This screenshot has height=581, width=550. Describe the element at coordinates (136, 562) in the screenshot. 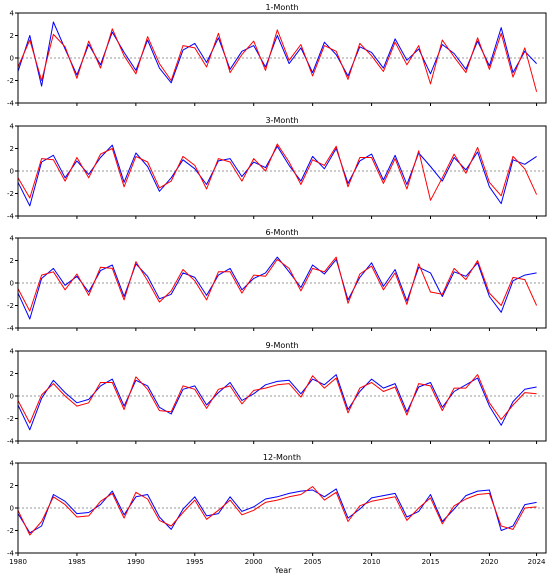

I see `x-tick-label: 1990` at that location.